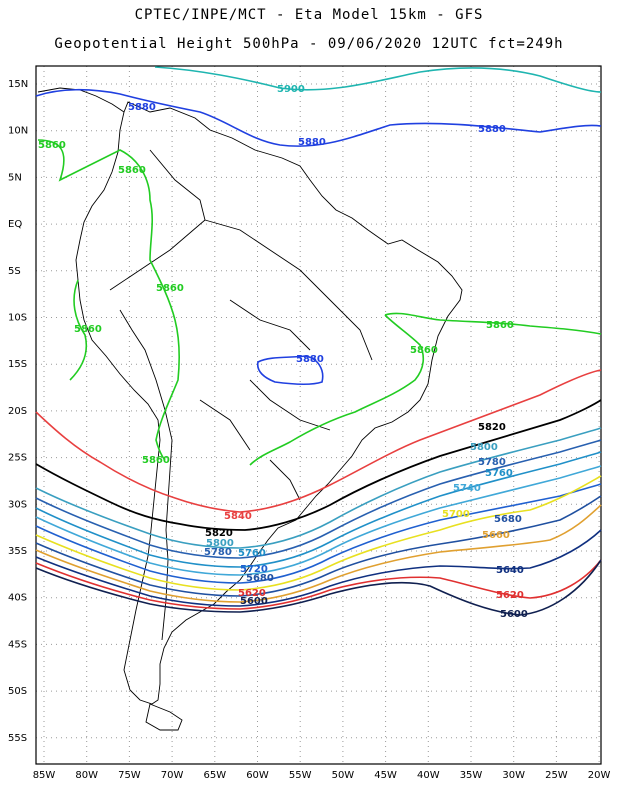 This screenshot has width=618, height=800. Describe the element at coordinates (17, 551) in the screenshot. I see `lat-label: 35S` at that location.